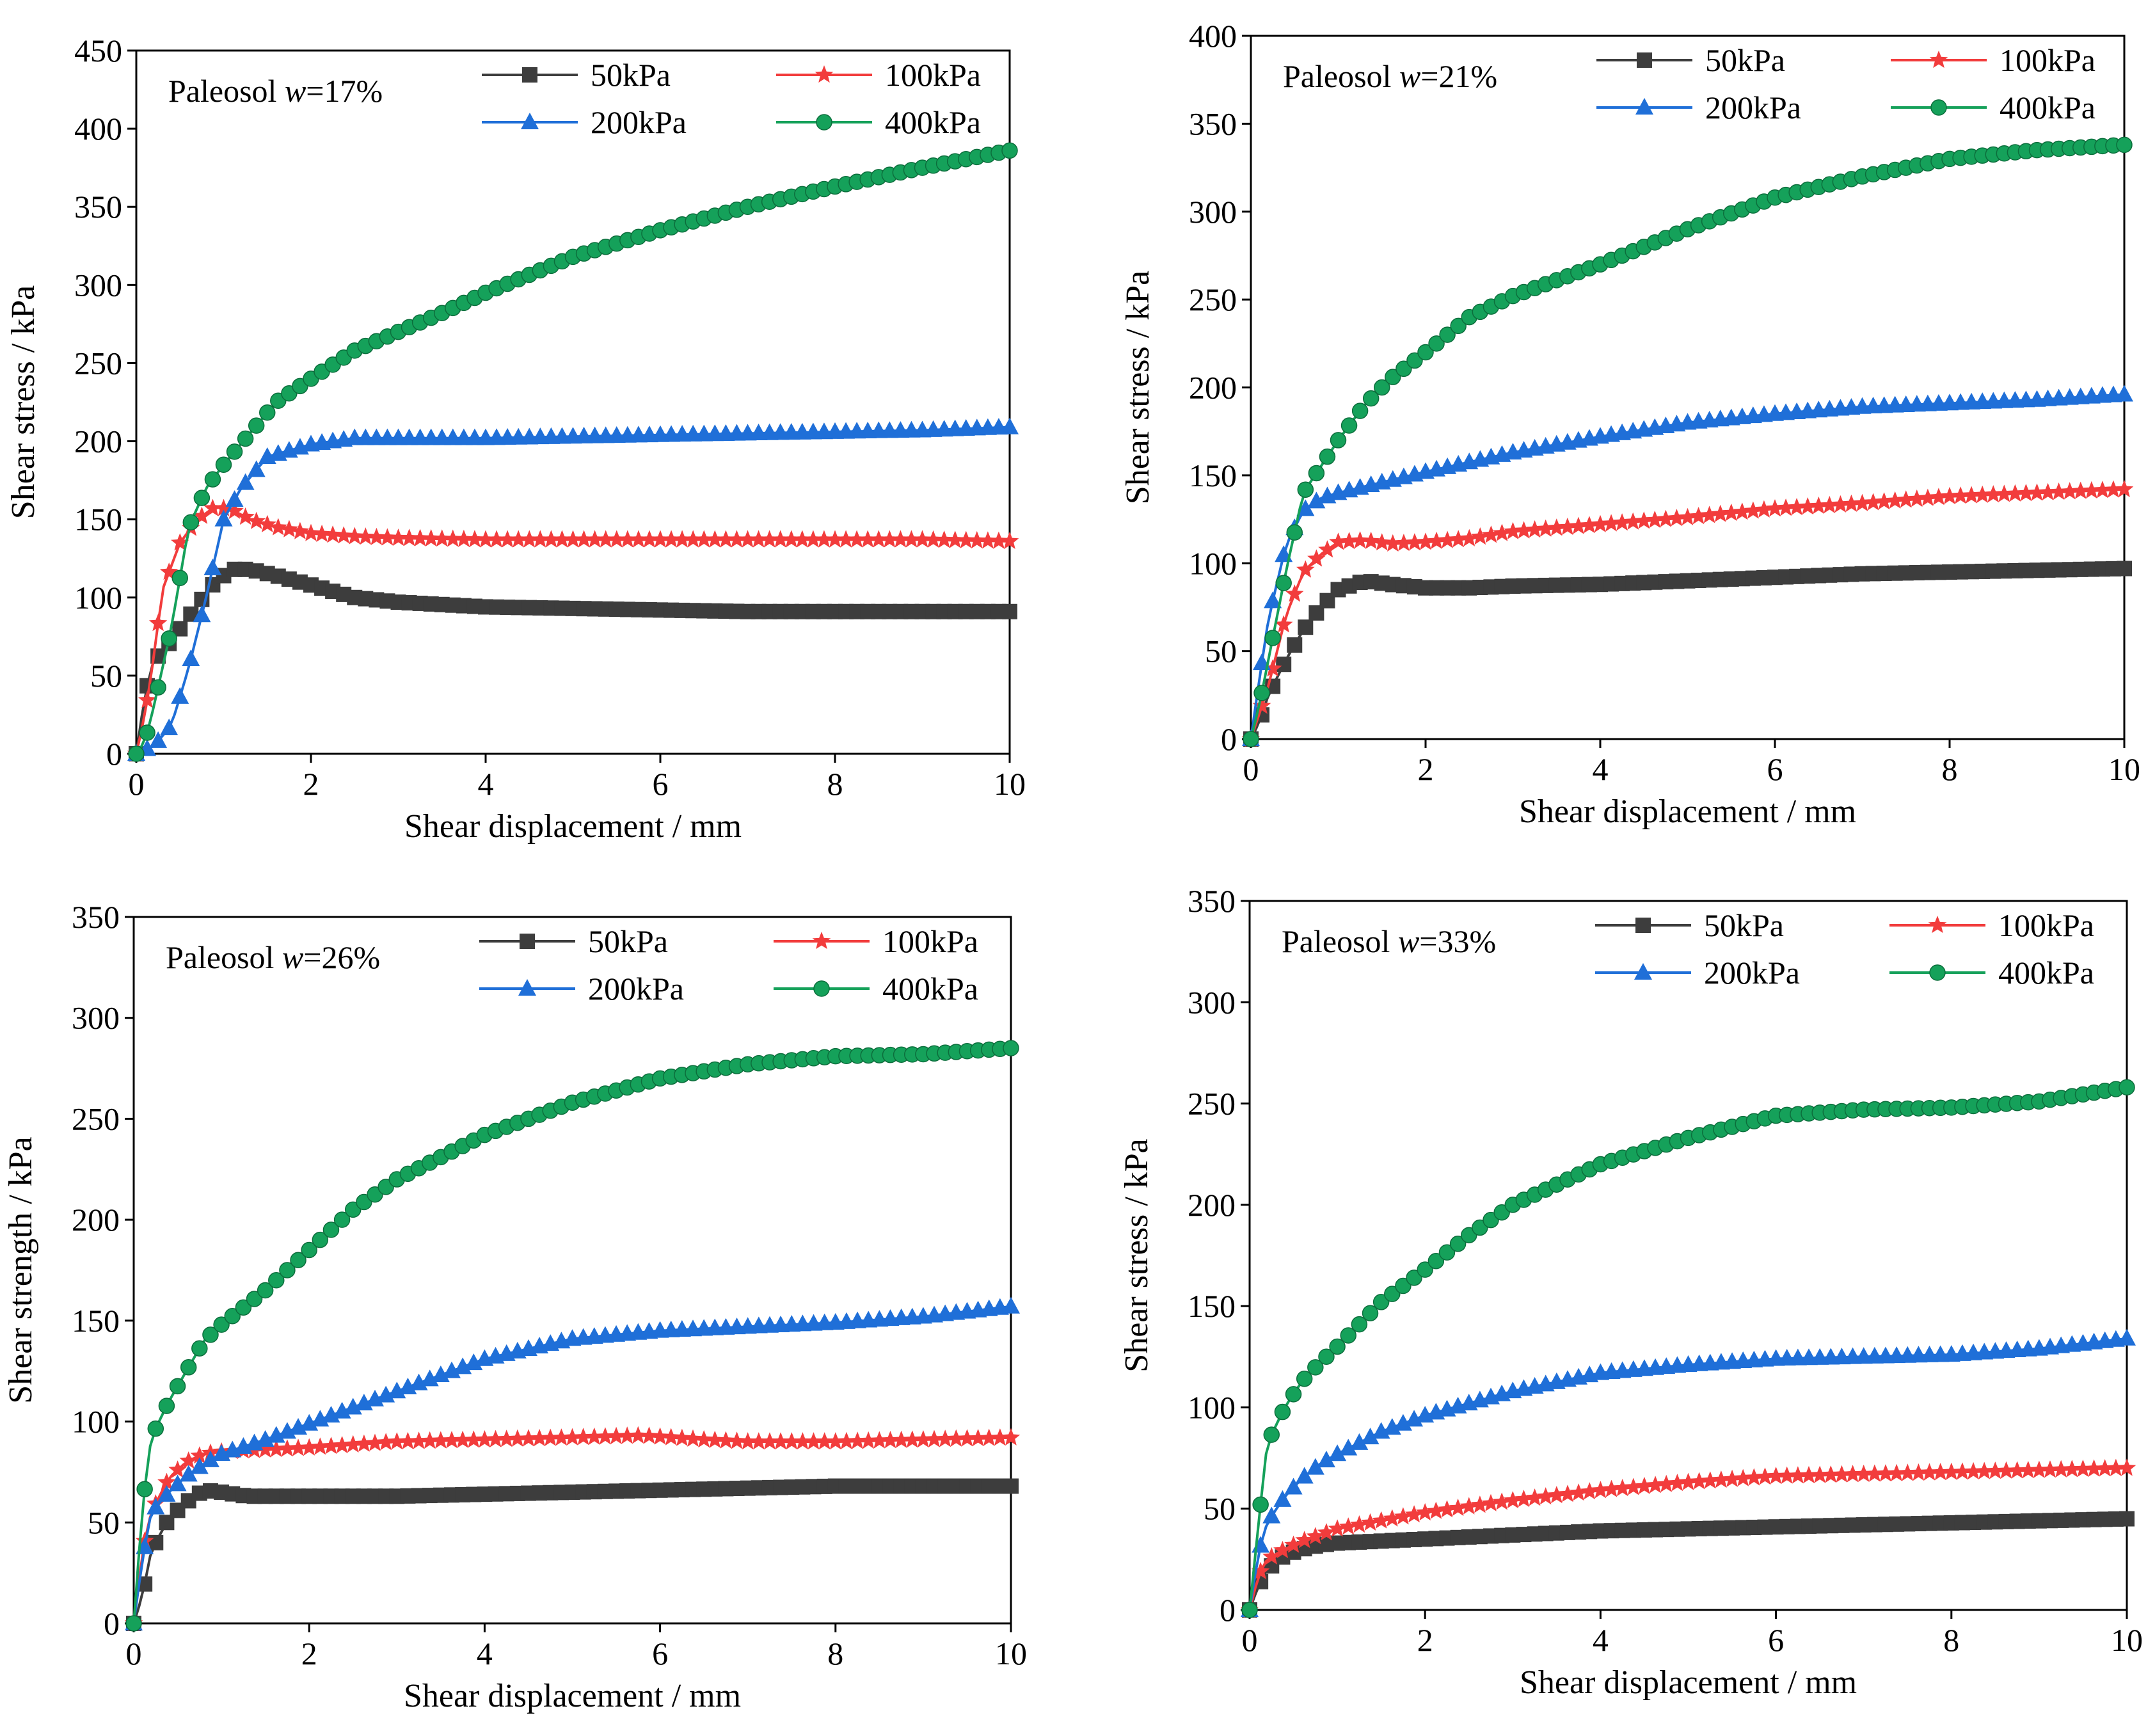 Image resolution: width=2155 pixels, height=1736 pixels. I want to click on panel-label-var: w, so click(295, 91).